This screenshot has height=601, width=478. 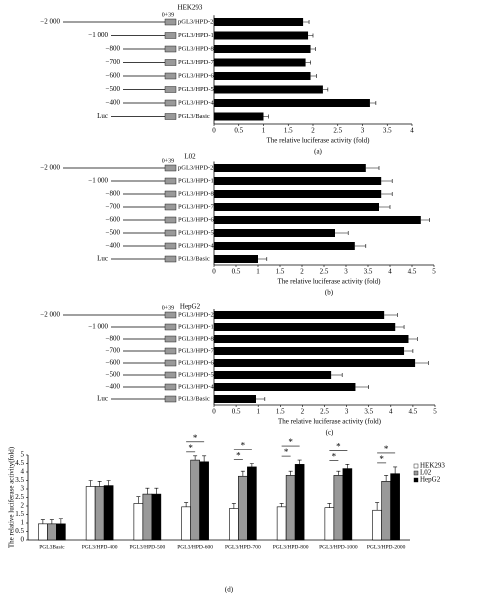 What do you see at coordinates (329, 293) in the screenshot?
I see `caption: (b)` at bounding box center [329, 293].